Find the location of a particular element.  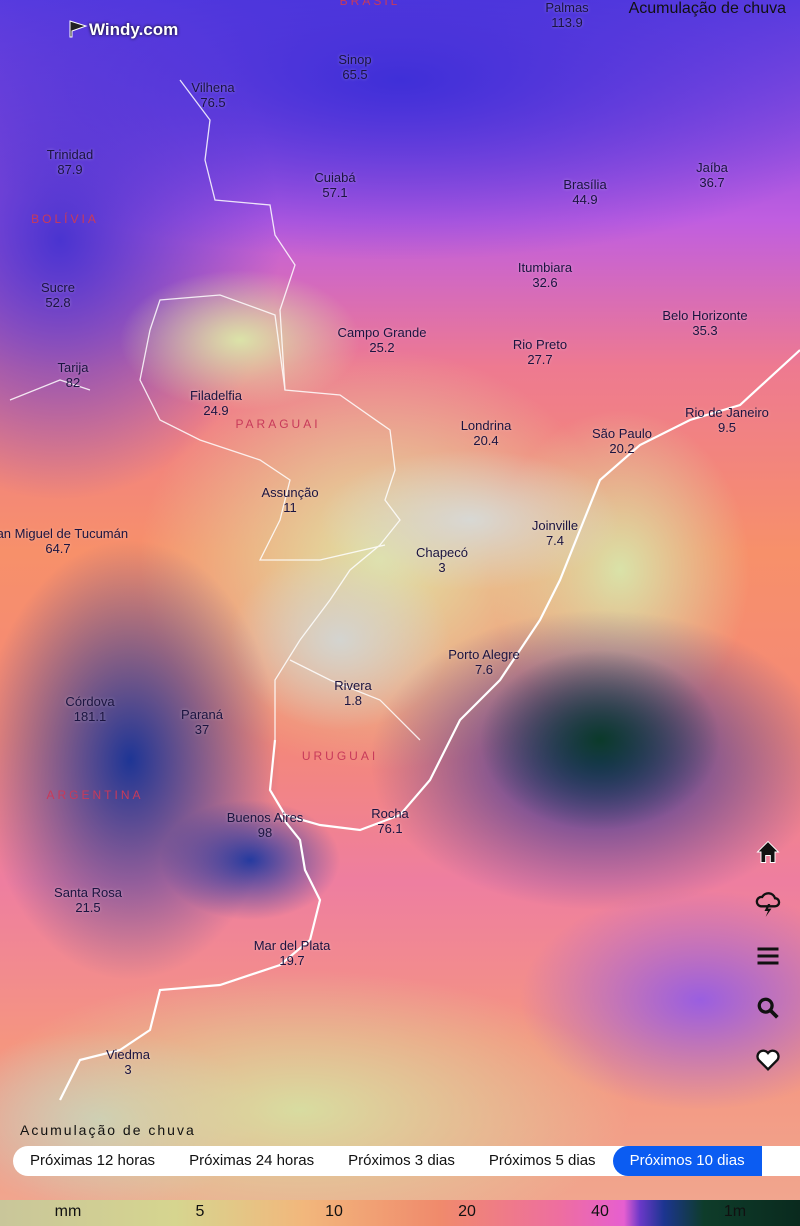

city-label: Sinop 65.5 is located at coordinates (354, 67).